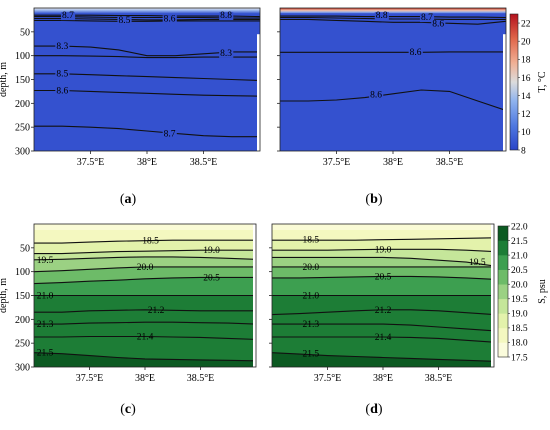 This screenshot has width=550, height=430. Describe the element at coordinates (22, 320) in the screenshot. I see `y-tick-label: 200` at that location.